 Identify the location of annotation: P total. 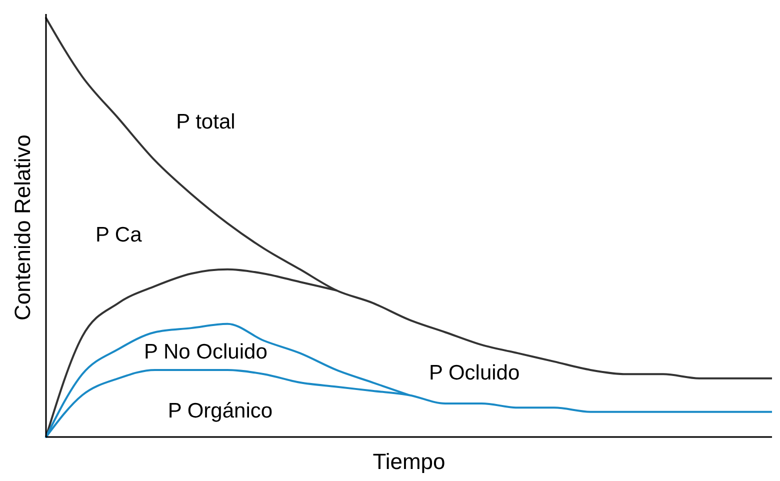
(206, 122).